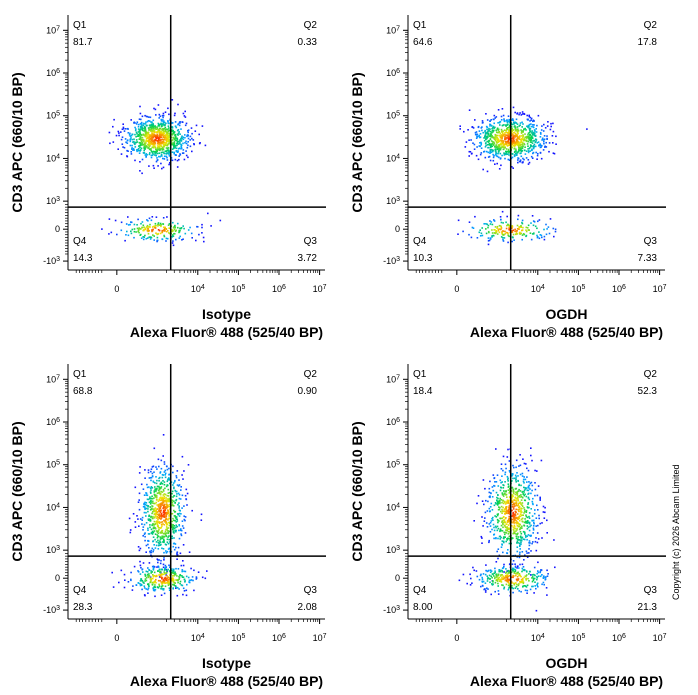 The width and height of the screenshot is (698, 695). I want to click on quadrant-name-q4: Q4, so click(80, 590).